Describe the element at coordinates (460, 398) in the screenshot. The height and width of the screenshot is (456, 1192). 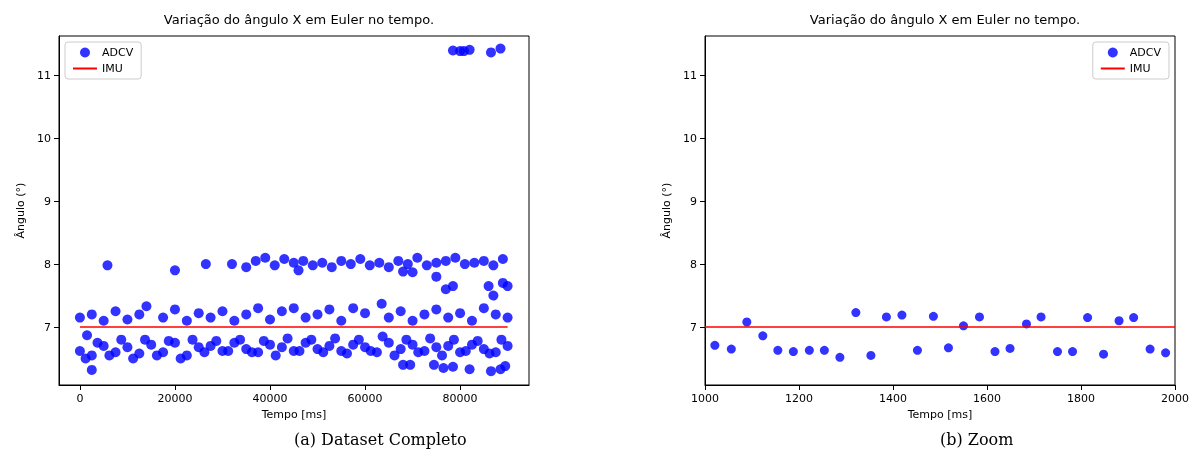
I see `x-tick-label: 80000` at that location.